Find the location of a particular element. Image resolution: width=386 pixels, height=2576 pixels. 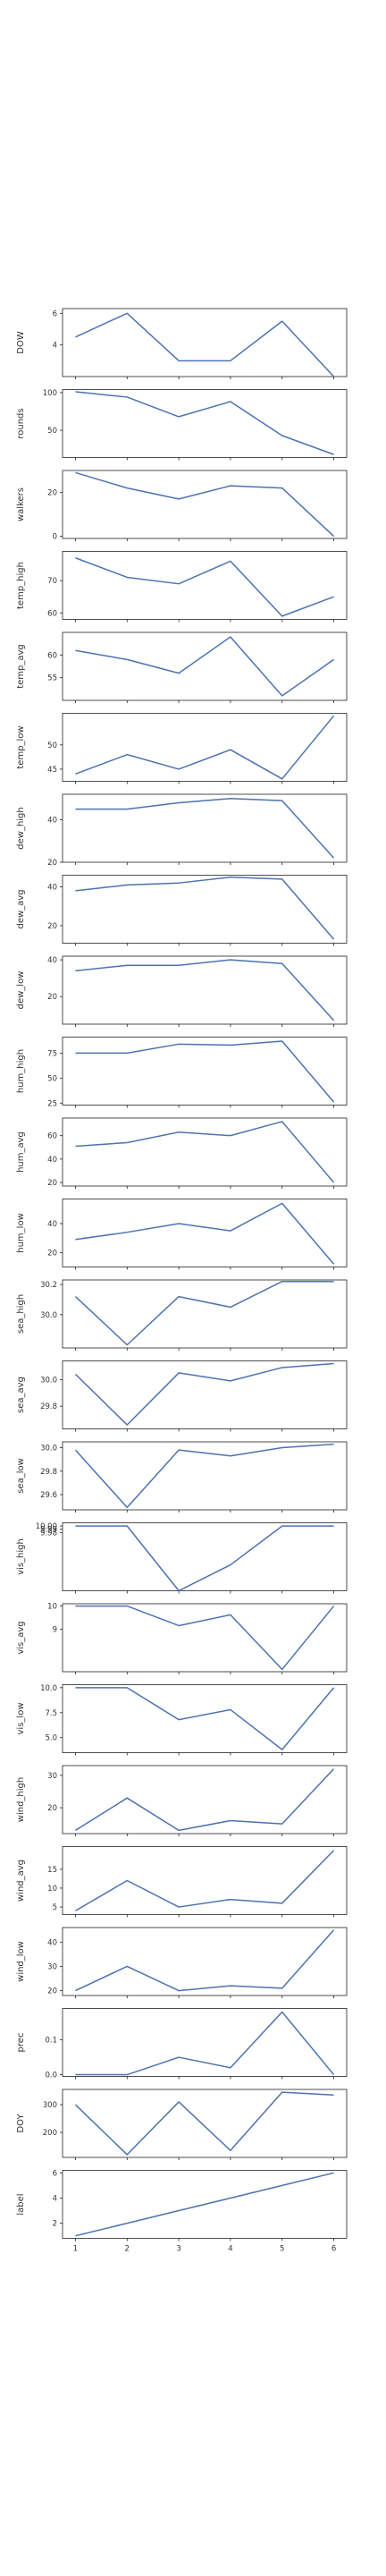

y-tick-label: 0 is located at coordinates (55, 537).